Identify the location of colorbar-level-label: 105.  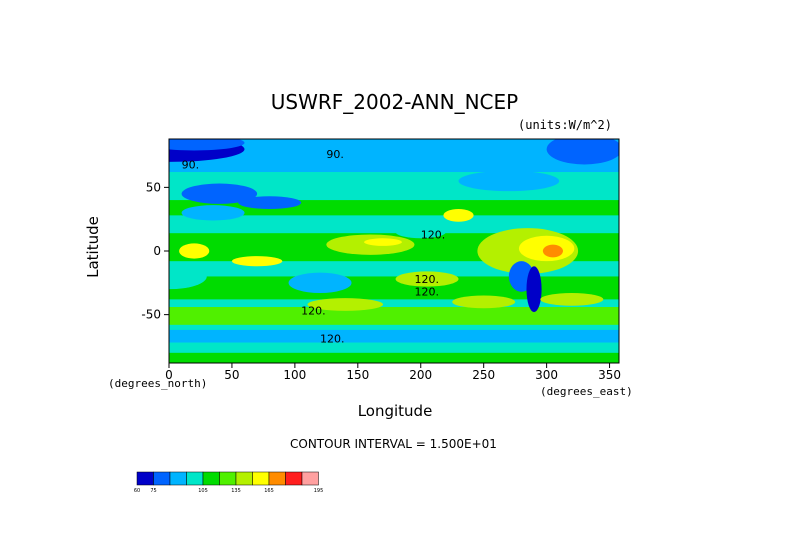
(203, 491).